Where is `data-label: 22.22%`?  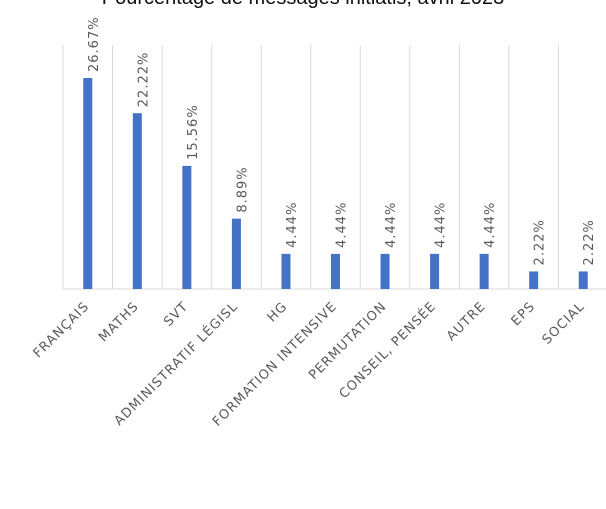 data-label: 22.22% is located at coordinates (143, 80).